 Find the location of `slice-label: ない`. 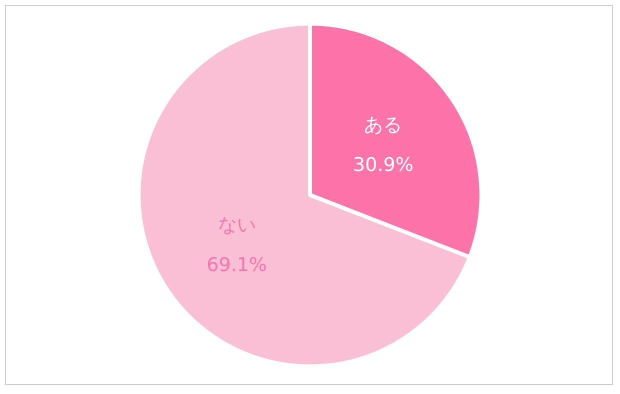

slice-label: ない is located at coordinates (237, 225).